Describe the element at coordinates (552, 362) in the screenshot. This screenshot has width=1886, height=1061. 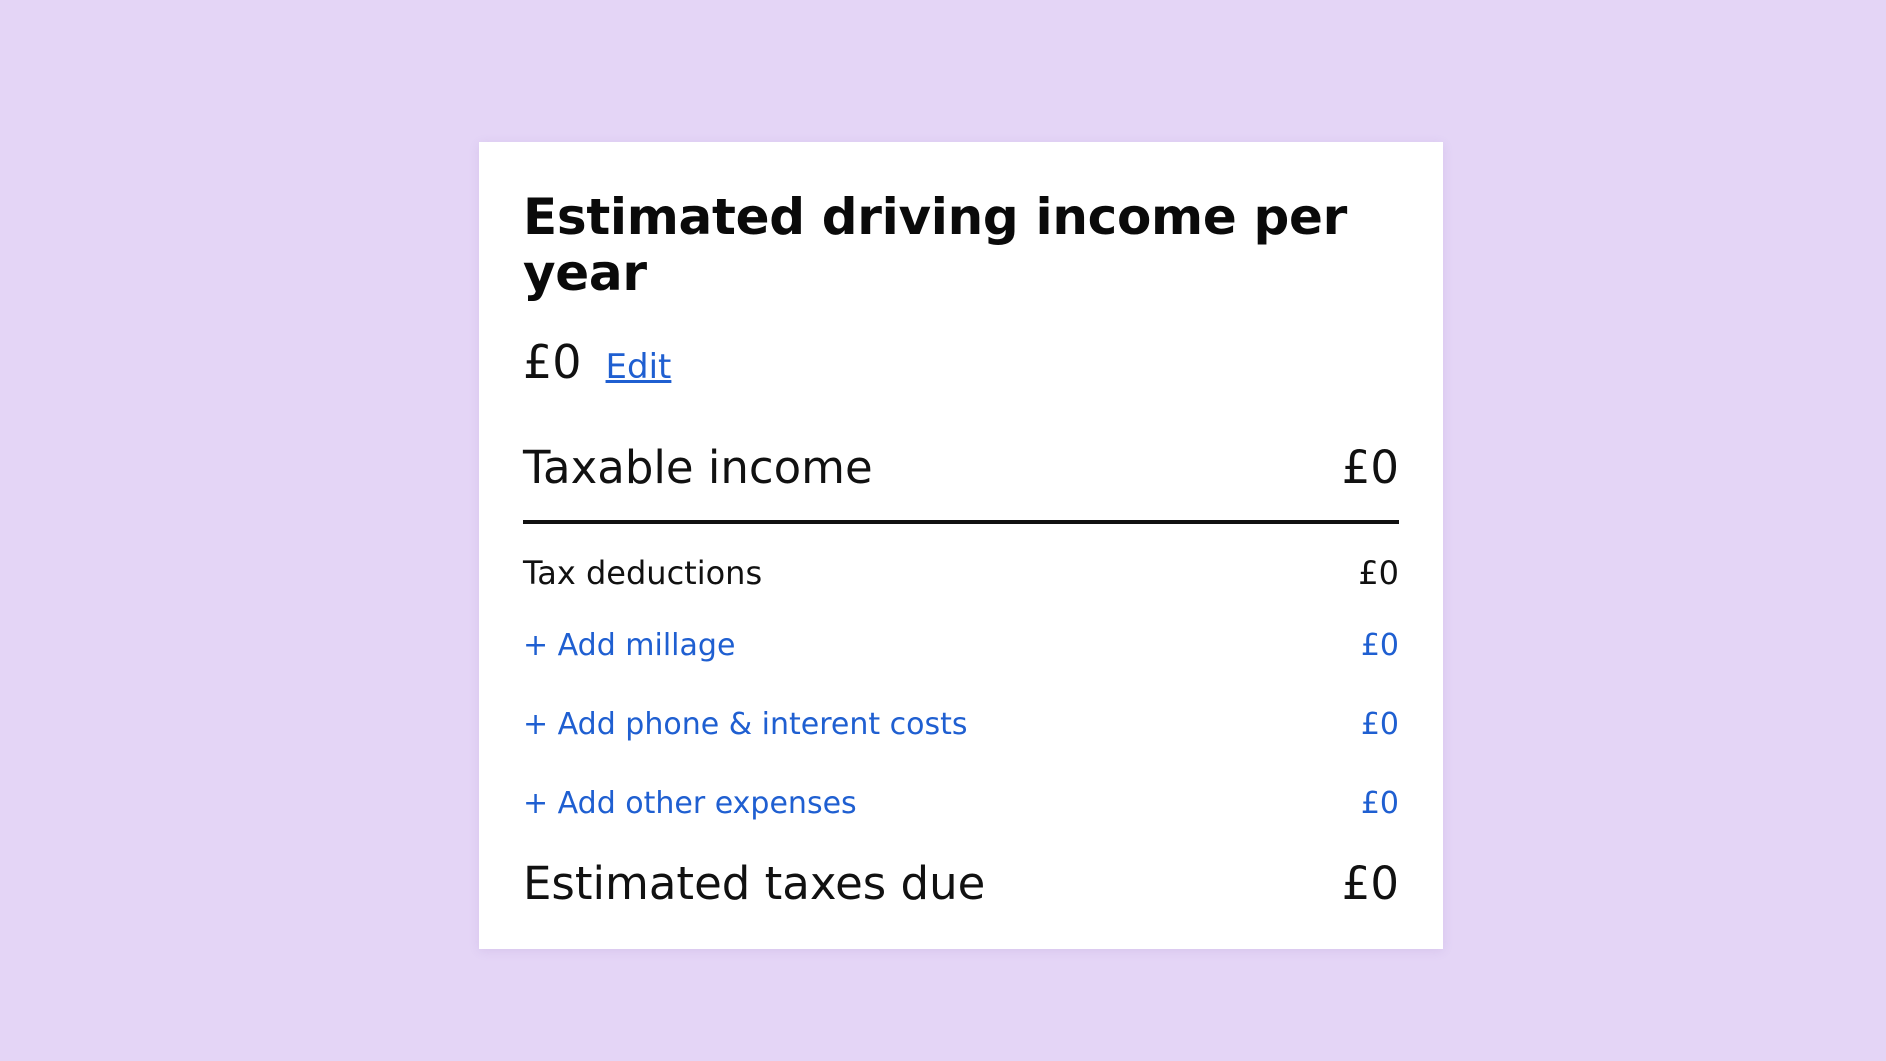
I see `income-value: £0` at that location.